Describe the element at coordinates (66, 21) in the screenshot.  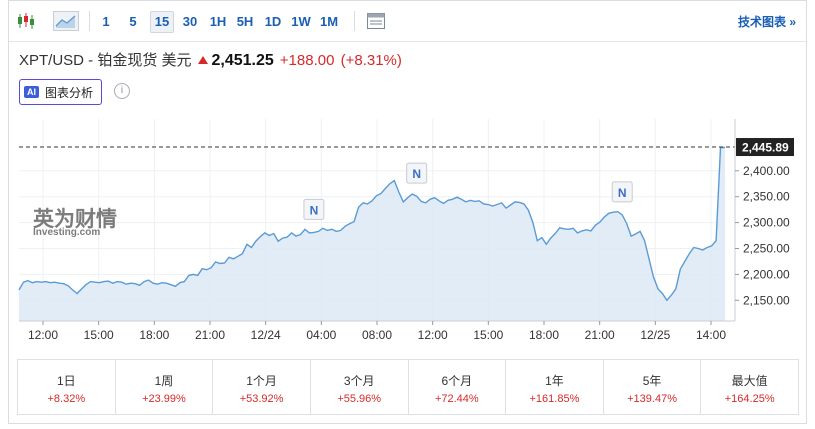
I see `area-chart-icon` at that location.